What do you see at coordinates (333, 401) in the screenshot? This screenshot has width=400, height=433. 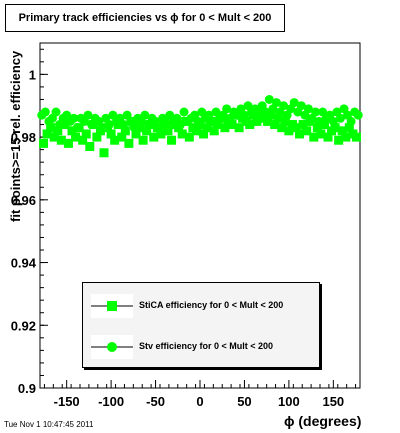 I see `x-tick-label: 150` at bounding box center [333, 401].